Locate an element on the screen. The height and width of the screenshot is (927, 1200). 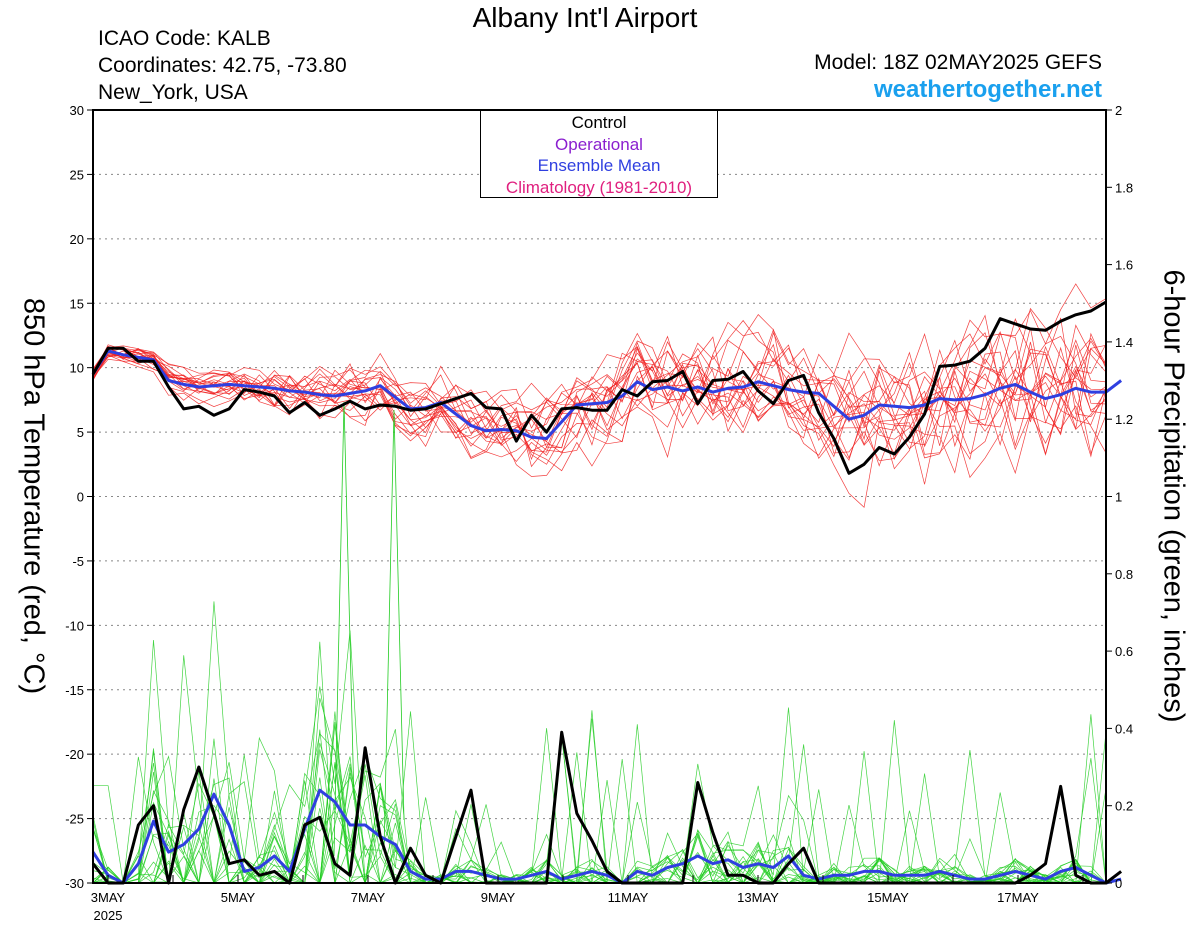
icao-code: ICAO Code: KALB is located at coordinates (184, 38).